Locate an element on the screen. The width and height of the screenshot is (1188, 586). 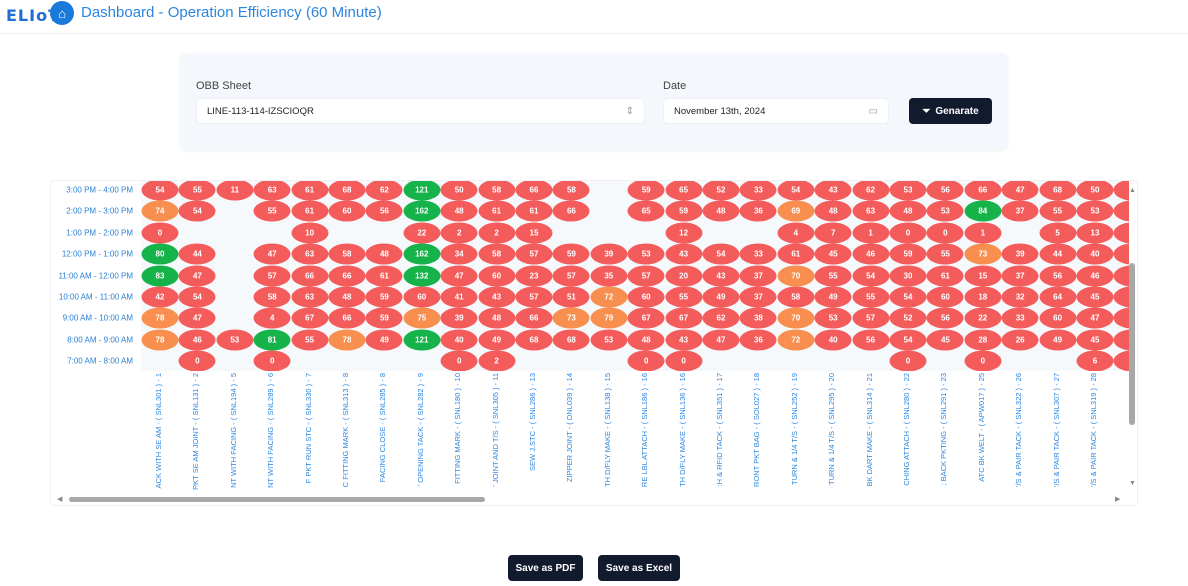
heatmap-cell: 1 is located at coordinates (871, 233).